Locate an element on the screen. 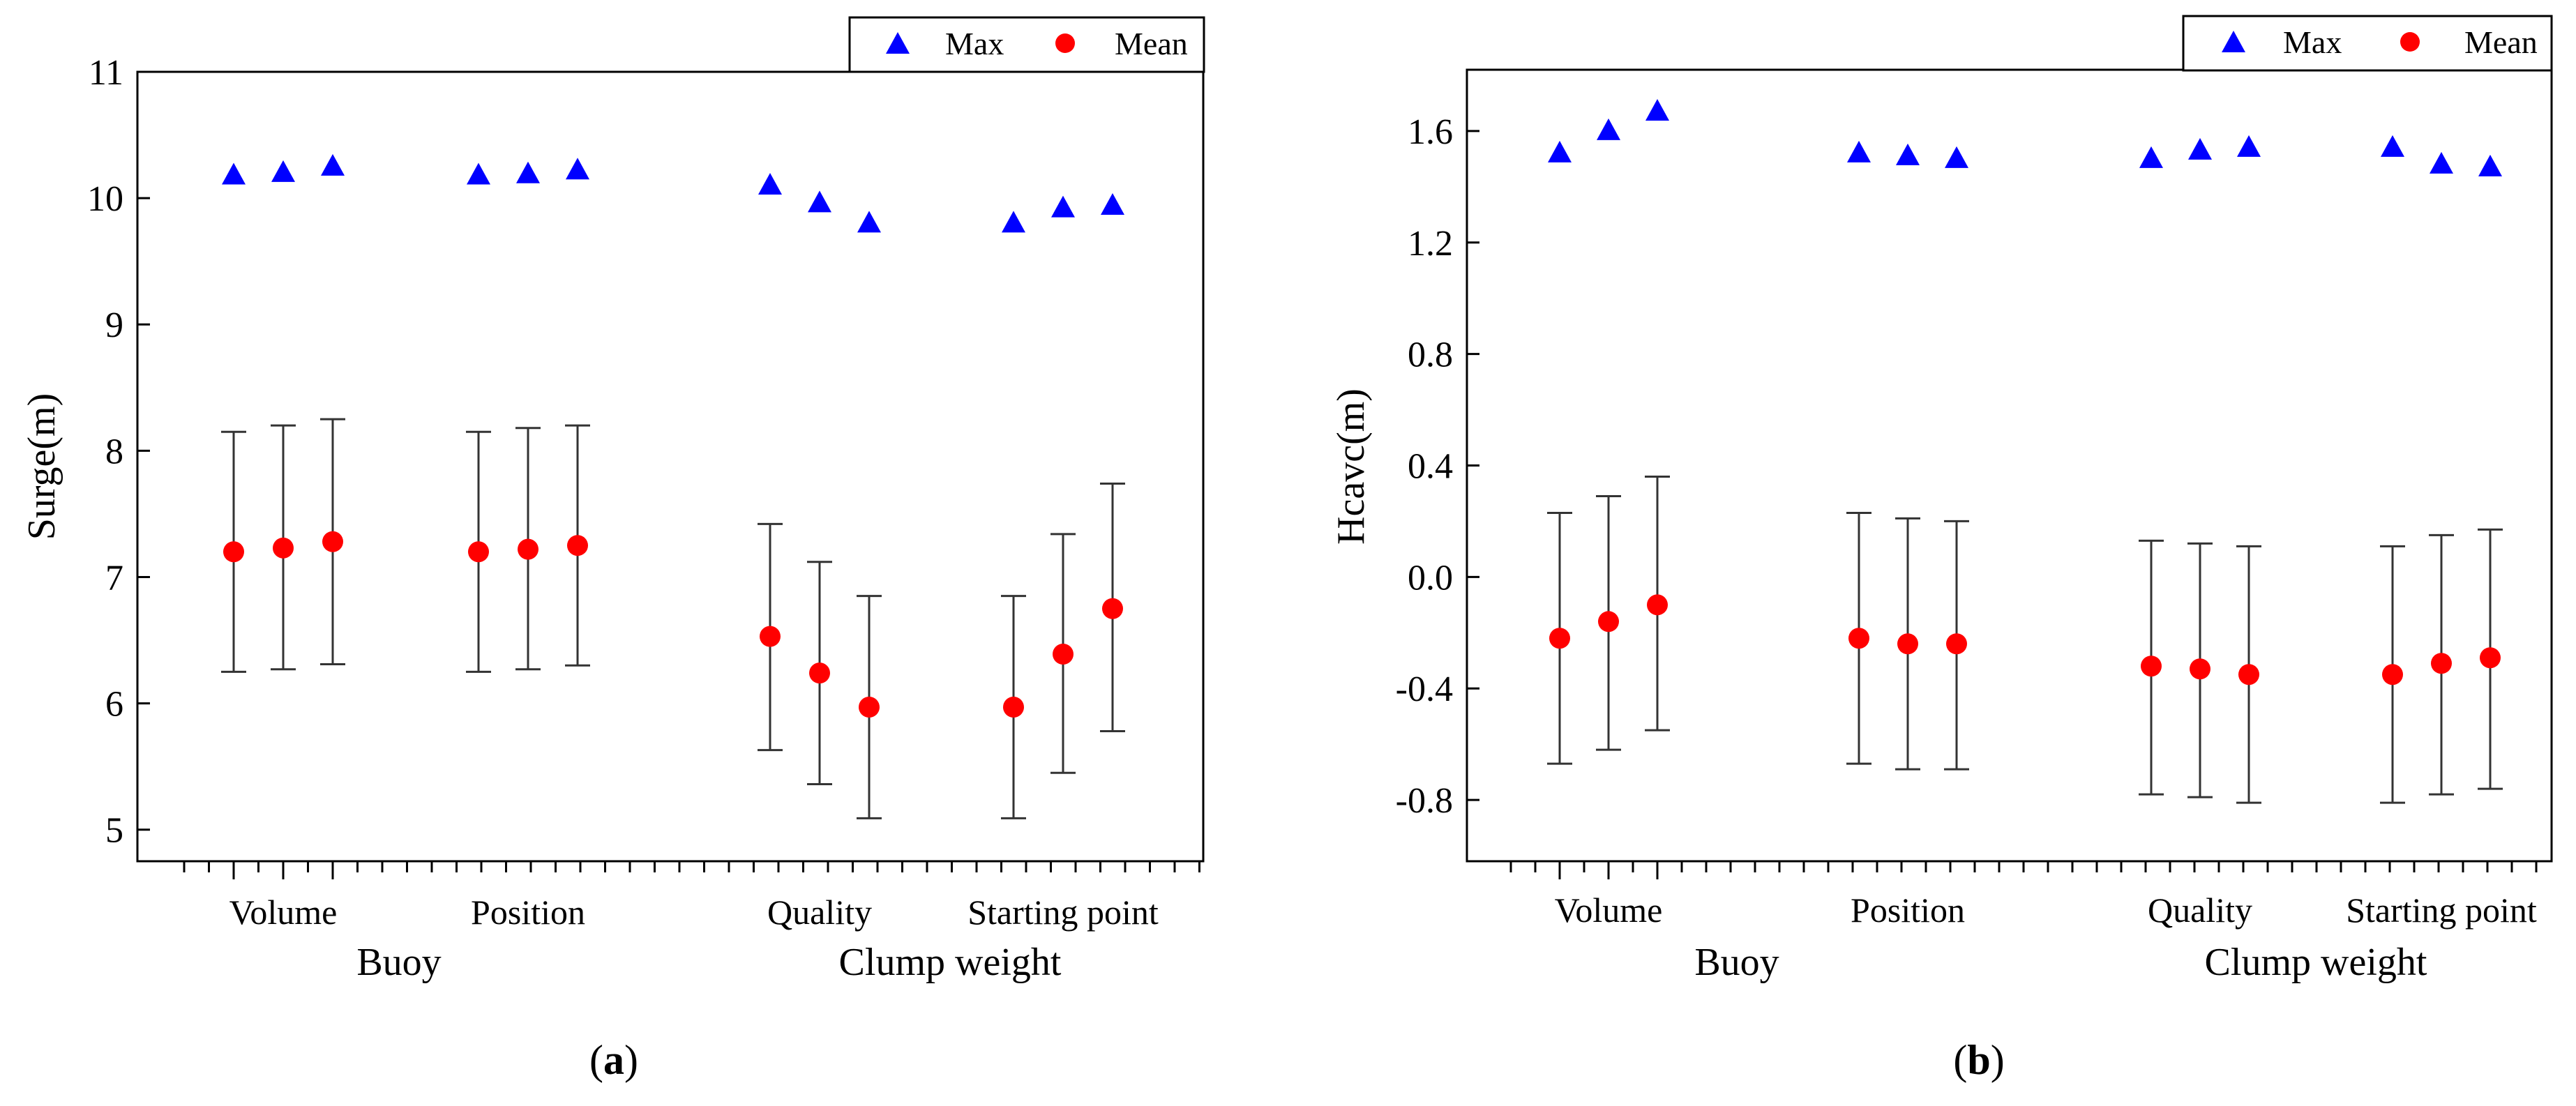 The width and height of the screenshot is (2576, 1106). legend-mean-label-a: Mean is located at coordinates (1151, 43).